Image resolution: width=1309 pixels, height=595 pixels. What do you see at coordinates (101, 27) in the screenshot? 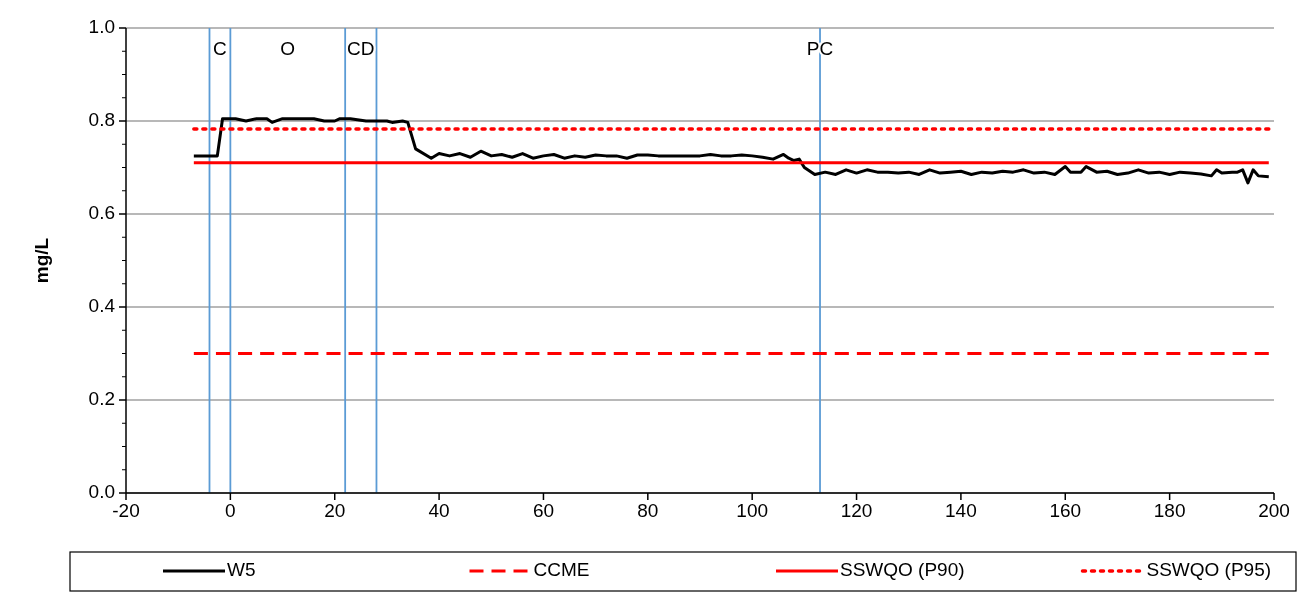
I see `y-tick-label: 1.0` at bounding box center [101, 27].